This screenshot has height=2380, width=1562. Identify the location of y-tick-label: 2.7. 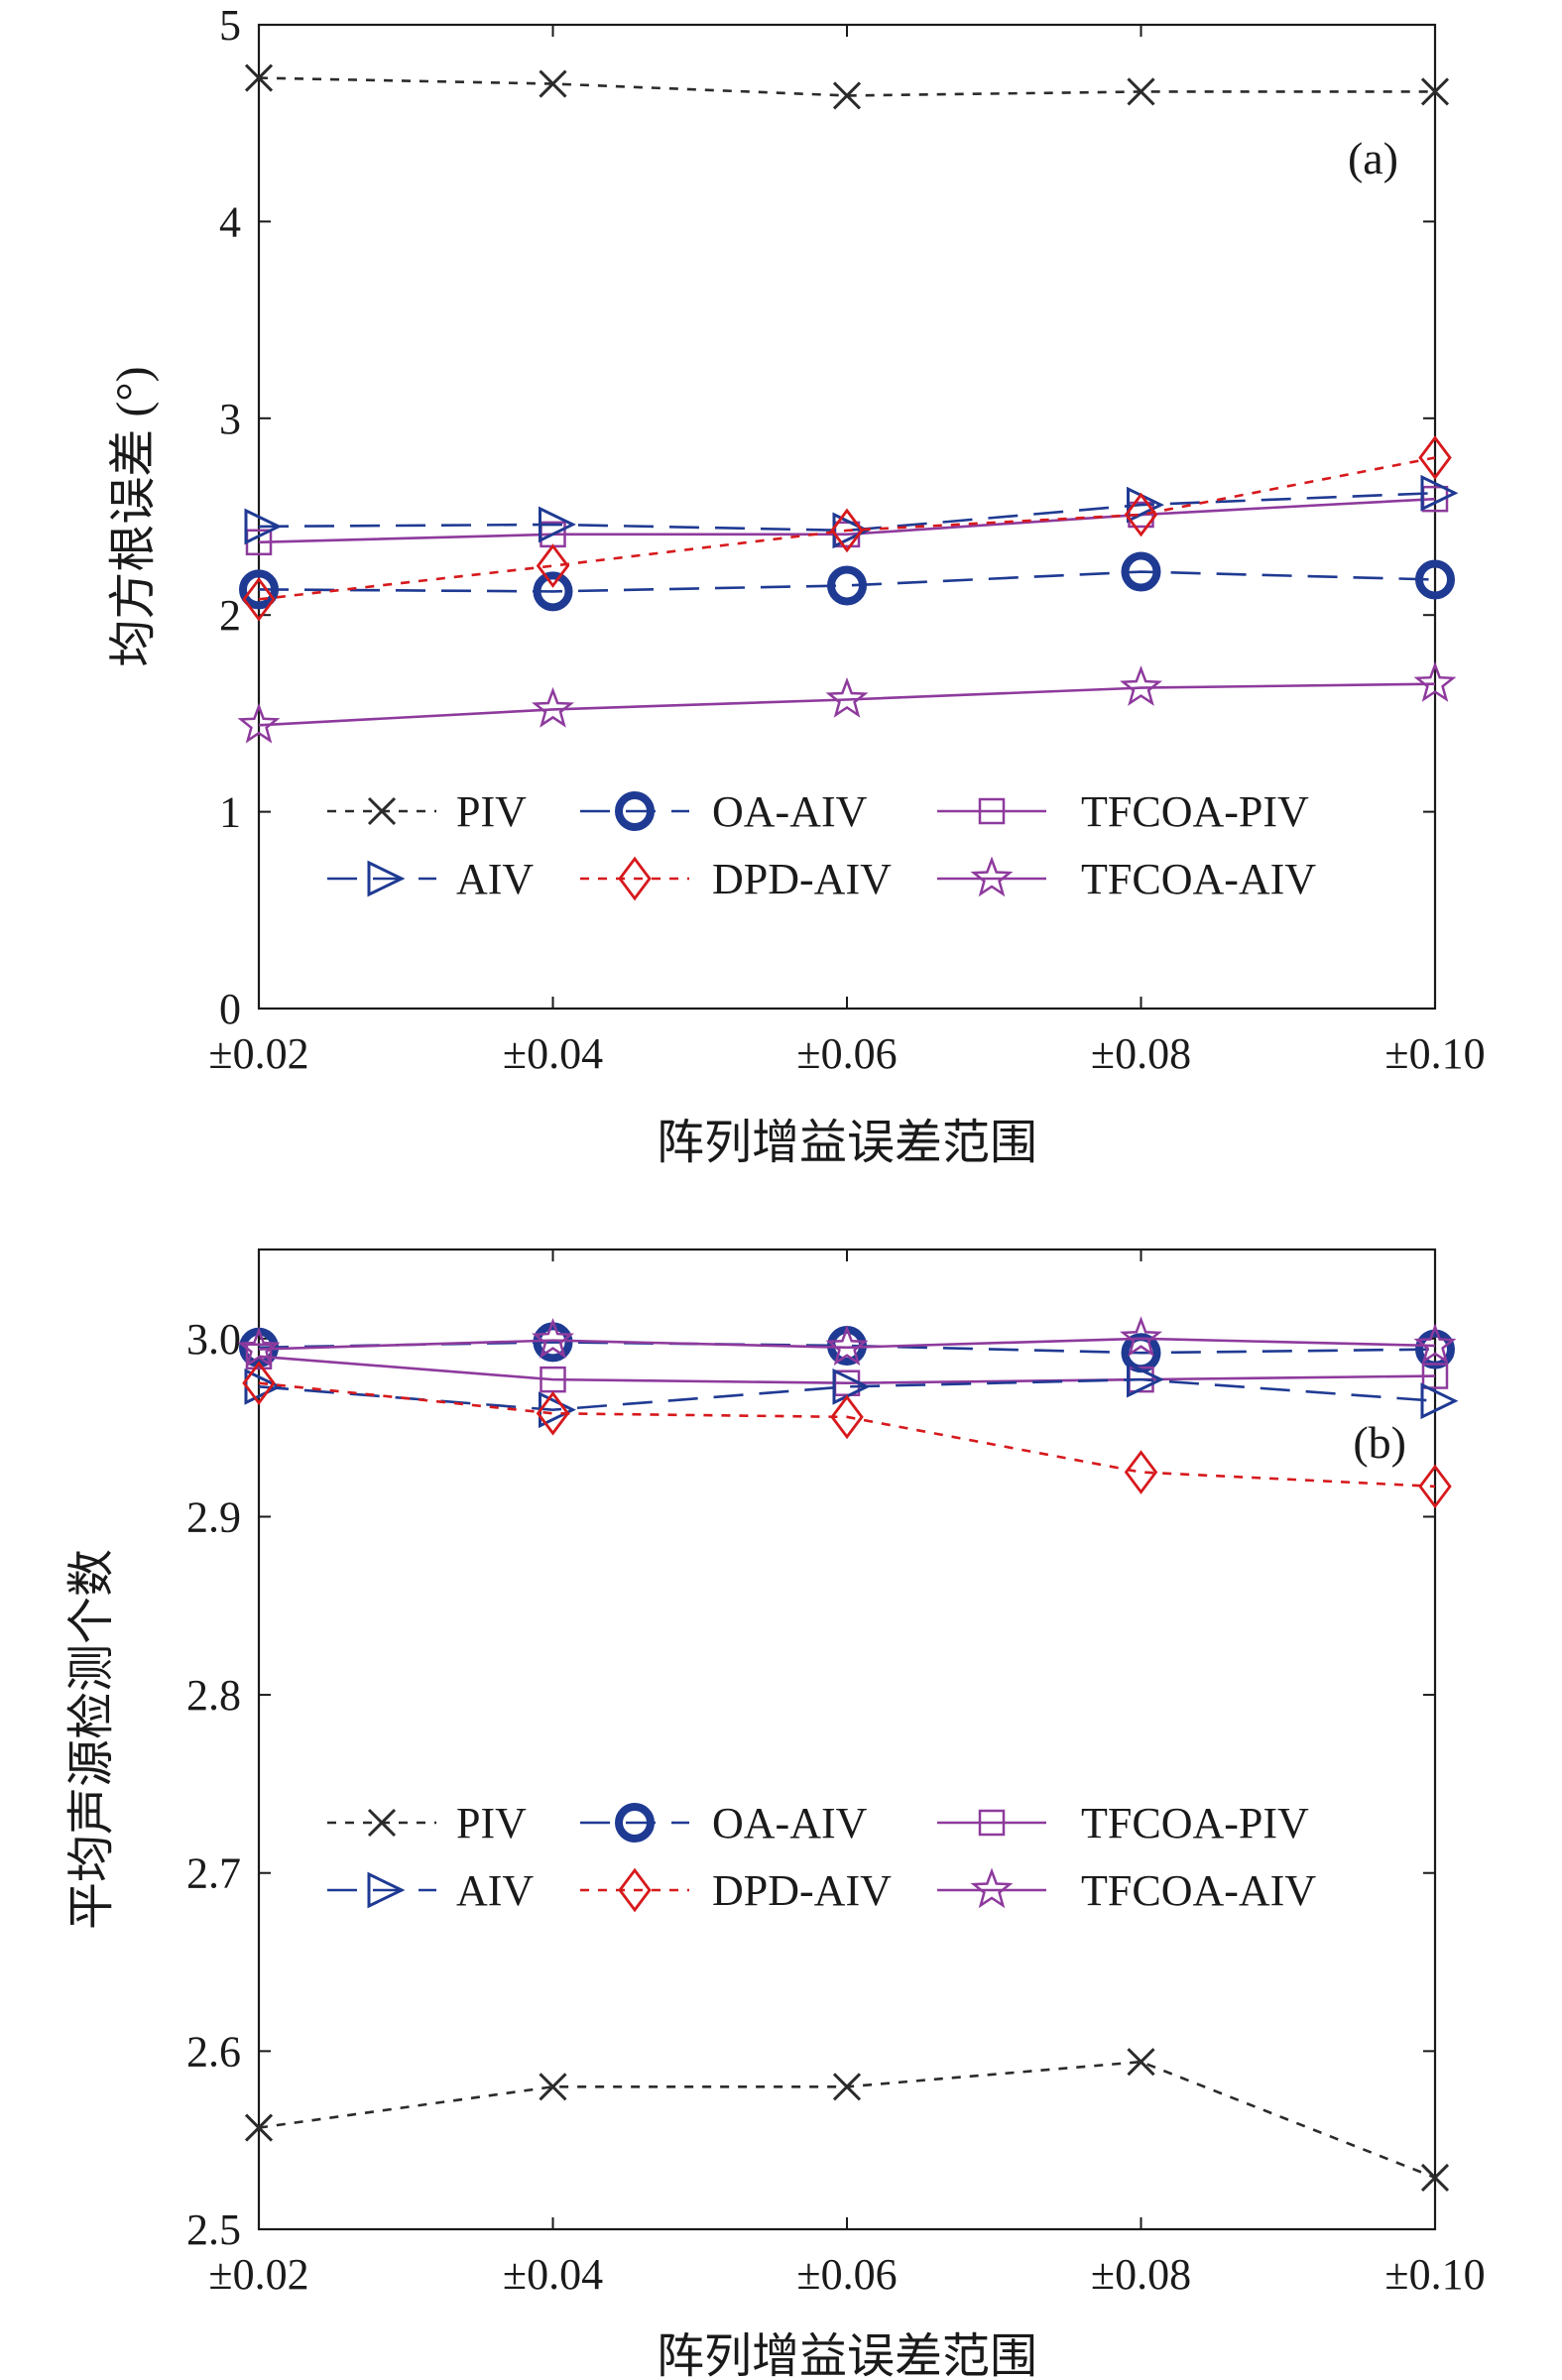
(213, 1873).